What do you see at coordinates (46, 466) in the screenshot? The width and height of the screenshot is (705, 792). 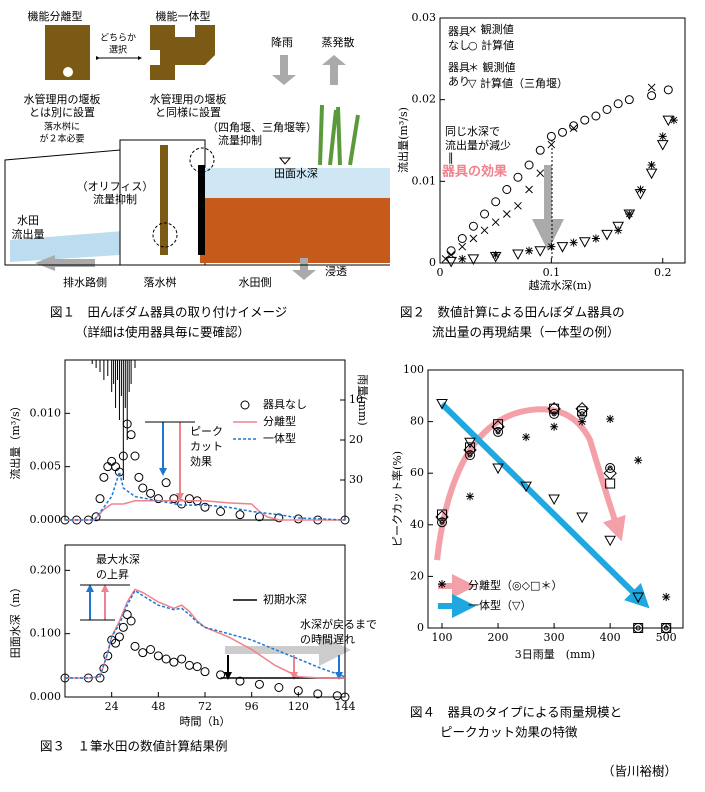 I see `y-tick-label: 0.005` at bounding box center [46, 466].